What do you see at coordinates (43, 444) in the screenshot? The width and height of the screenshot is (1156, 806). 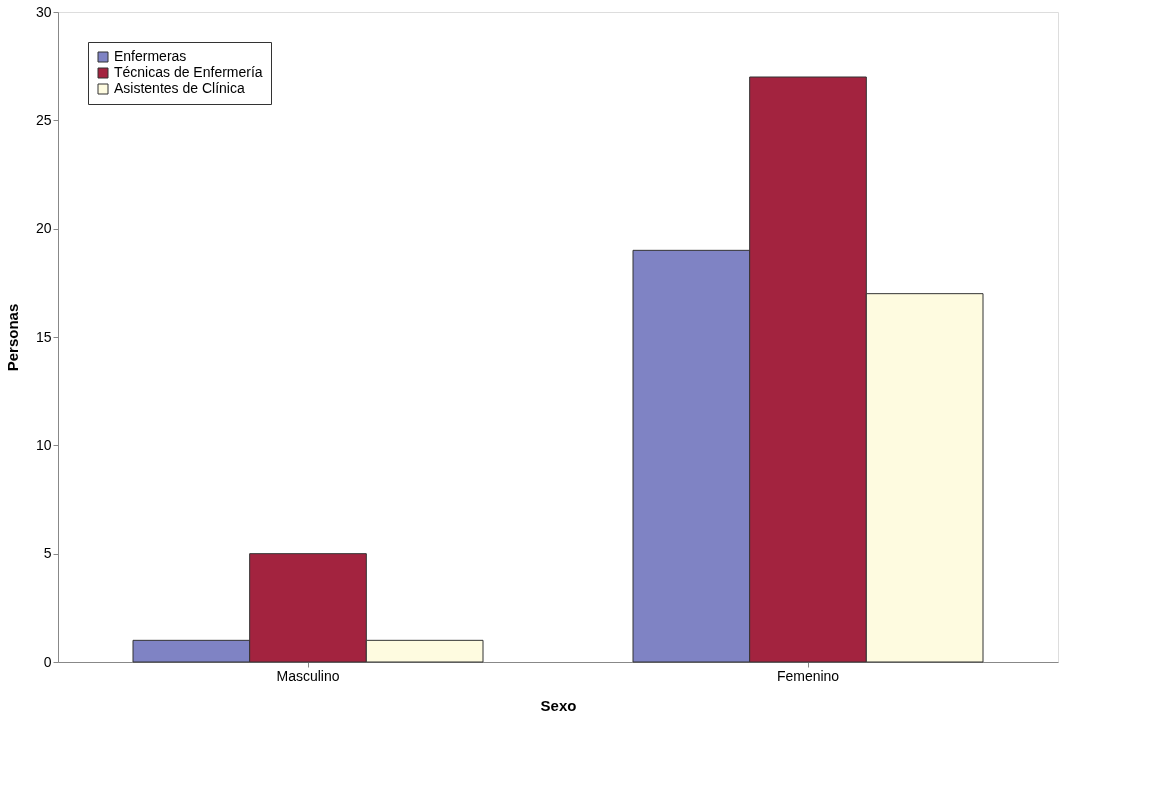 I see `y-tick-label: 10` at bounding box center [43, 444].